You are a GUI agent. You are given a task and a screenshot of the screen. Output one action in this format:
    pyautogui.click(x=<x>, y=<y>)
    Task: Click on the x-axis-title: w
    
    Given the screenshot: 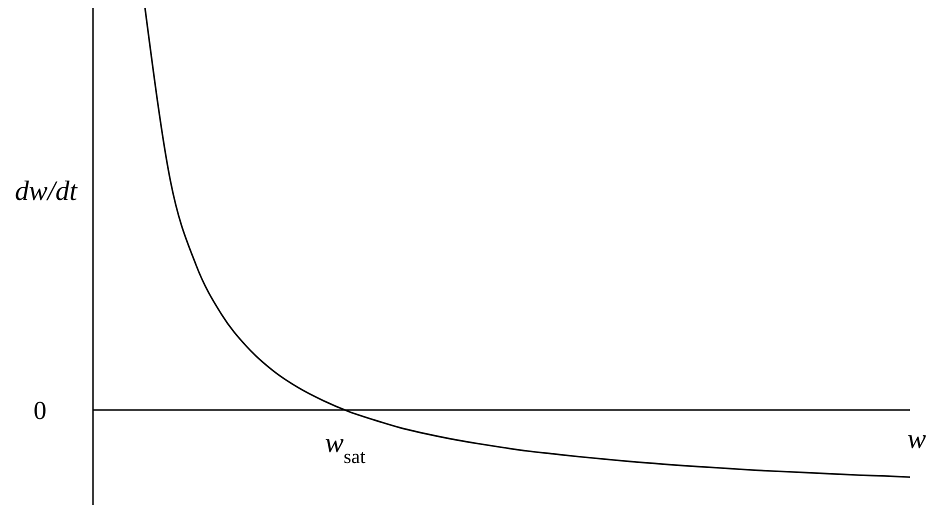 What is the action you would take?
    pyautogui.click(x=916, y=439)
    